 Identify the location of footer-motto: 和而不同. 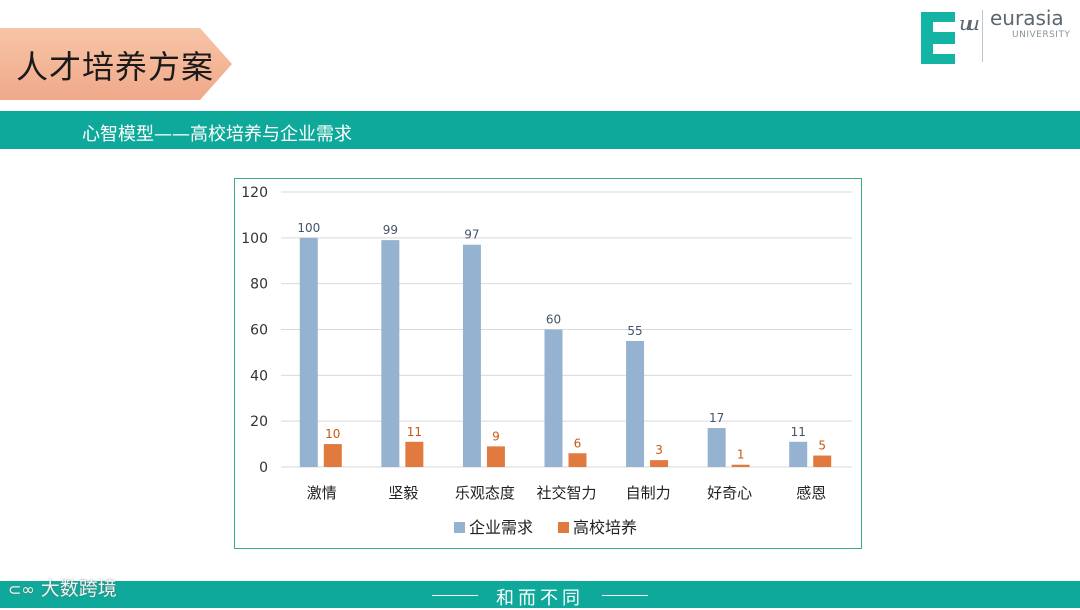
(540, 598).